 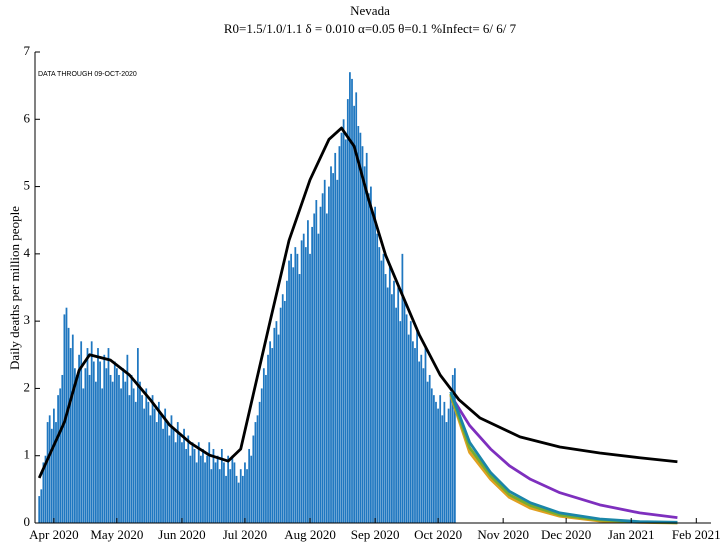 I want to click on y-tick-label: 0, so click(x=27, y=521).